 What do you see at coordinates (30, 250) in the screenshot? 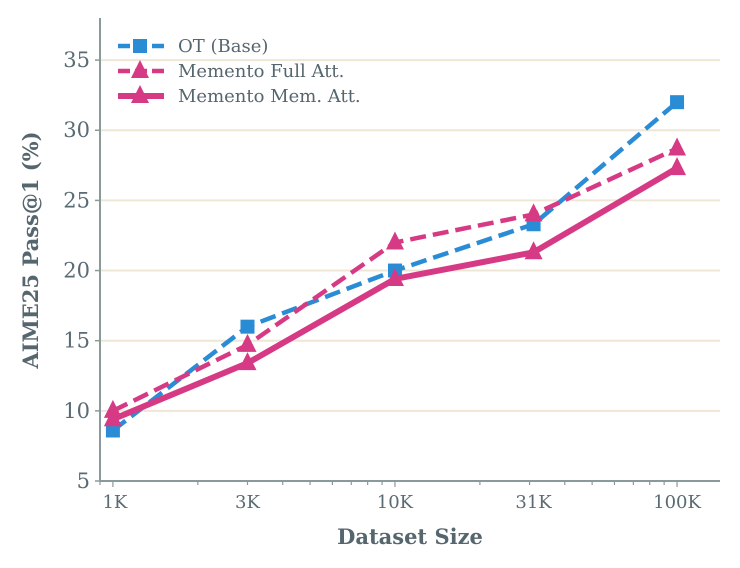
I see `y-axis-label: AIME25 Pass@1 (%)` at bounding box center [30, 250].